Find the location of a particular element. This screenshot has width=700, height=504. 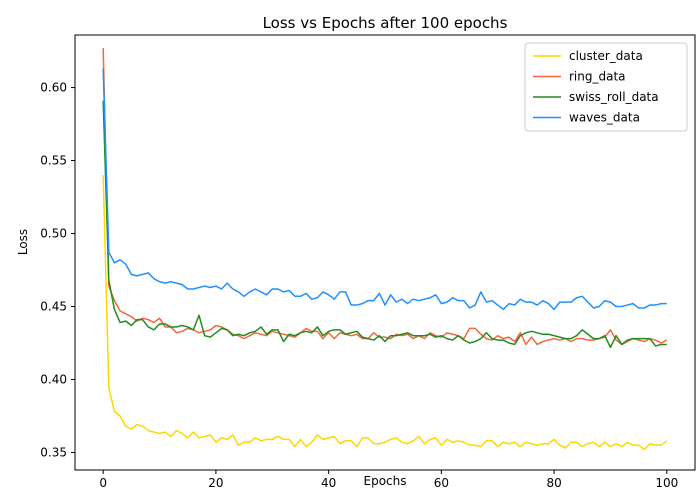

x-tick-label: 60 is located at coordinates (441, 483).